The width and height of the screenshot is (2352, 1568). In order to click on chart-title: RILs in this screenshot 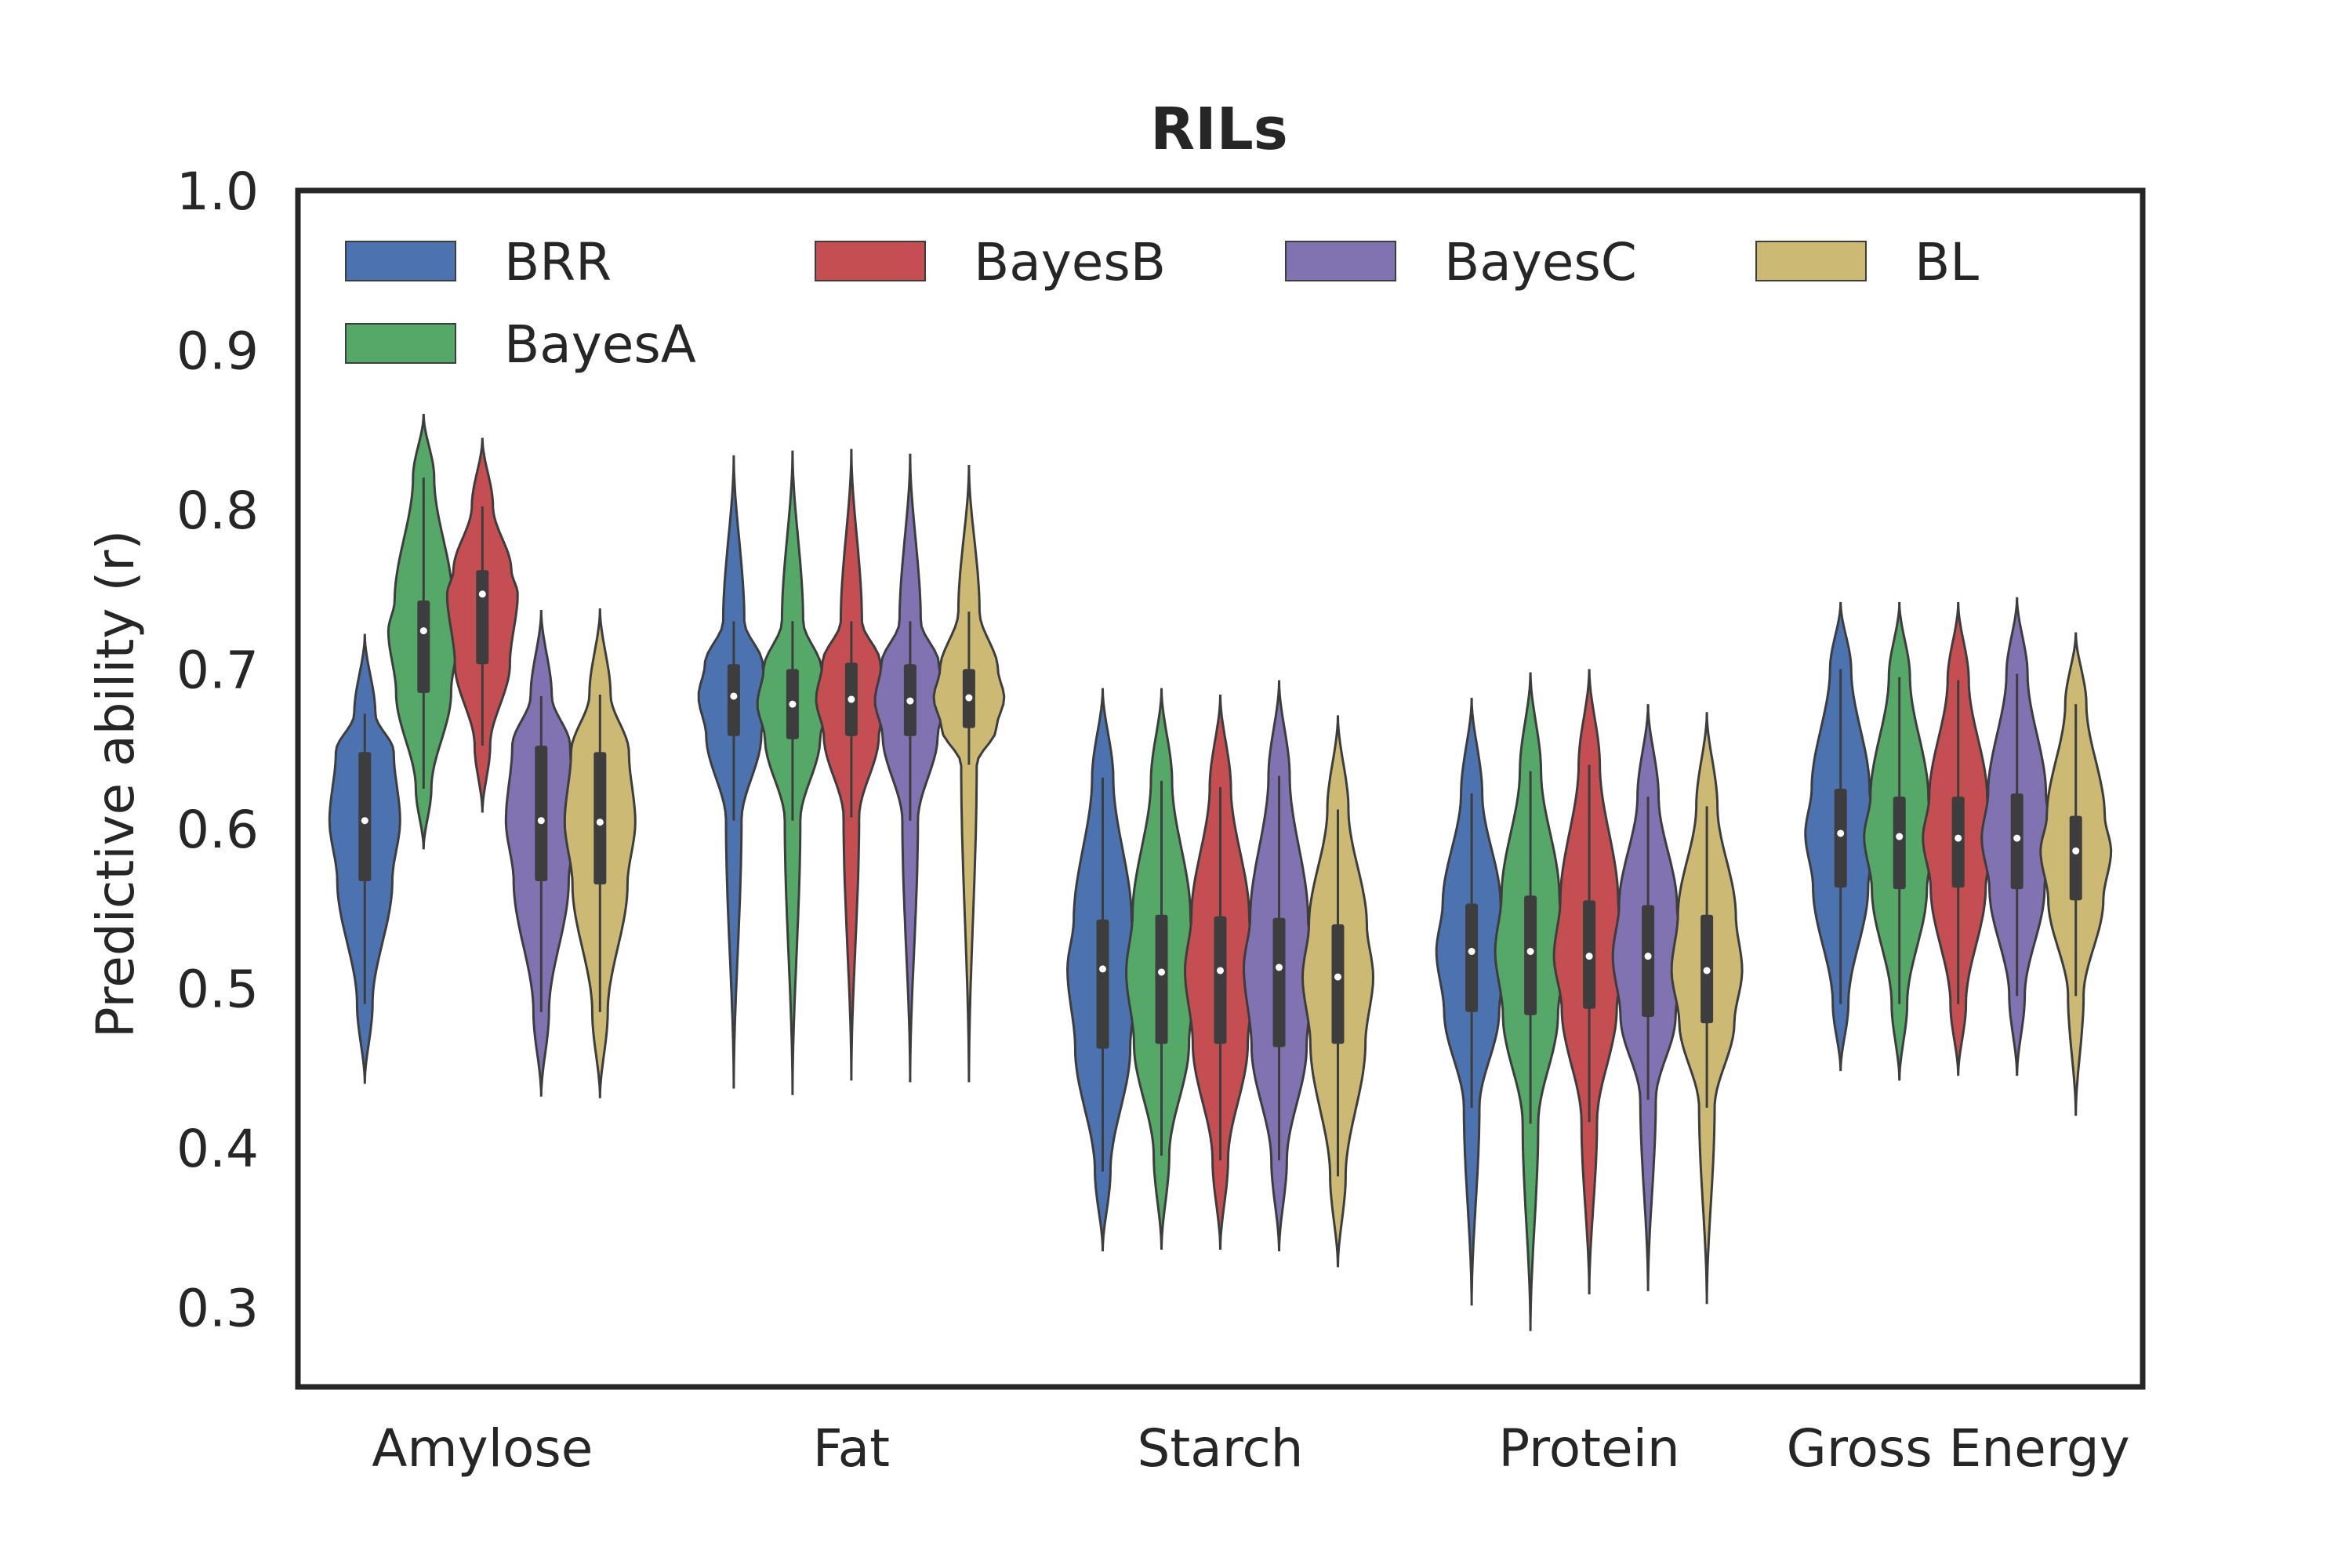, I will do `click(1219, 129)`.